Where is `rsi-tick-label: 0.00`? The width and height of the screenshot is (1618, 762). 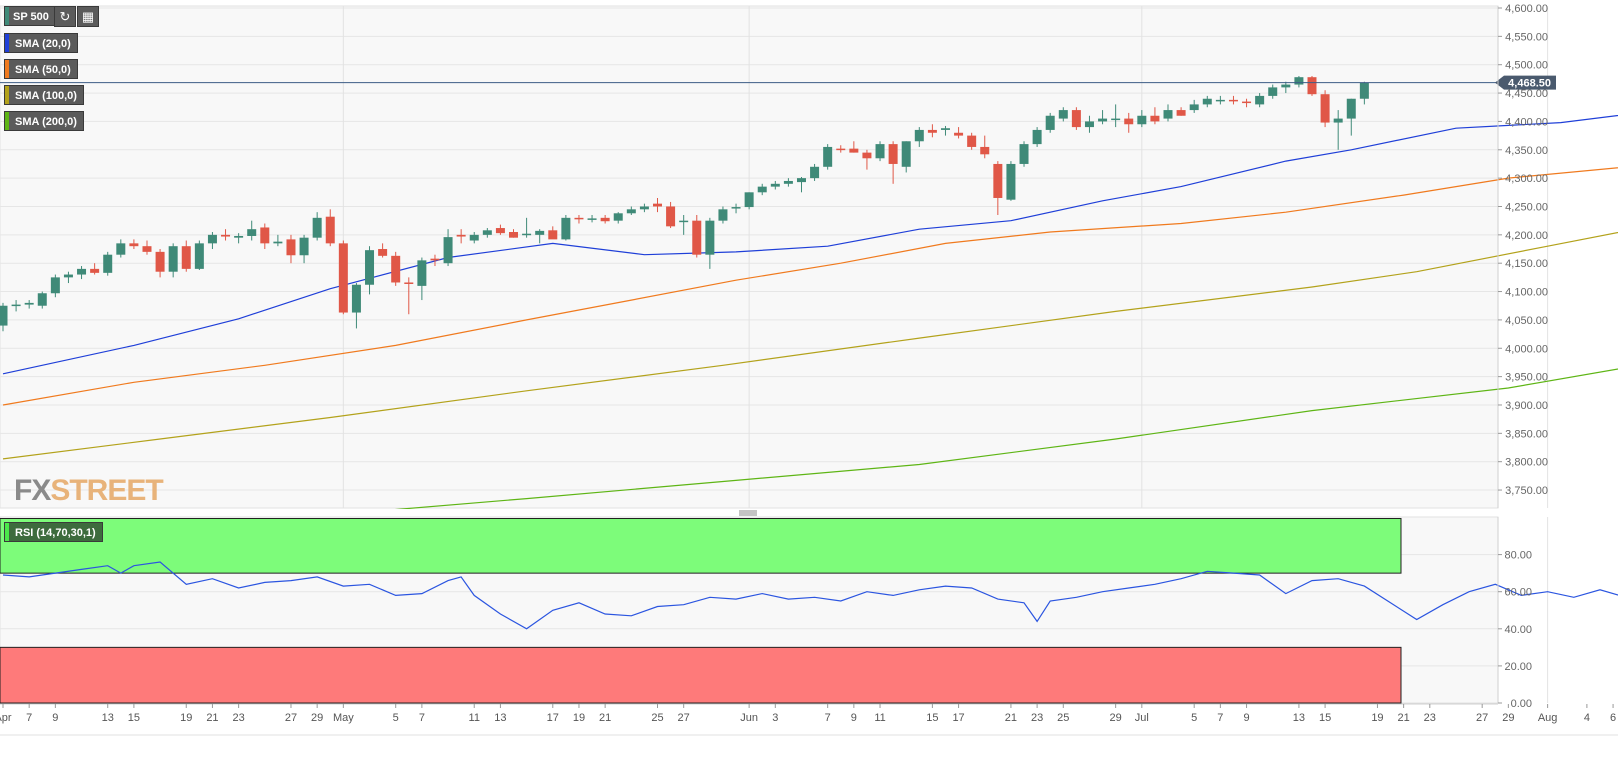 rsi-tick-label: 0.00 is located at coordinates (1521, 704).